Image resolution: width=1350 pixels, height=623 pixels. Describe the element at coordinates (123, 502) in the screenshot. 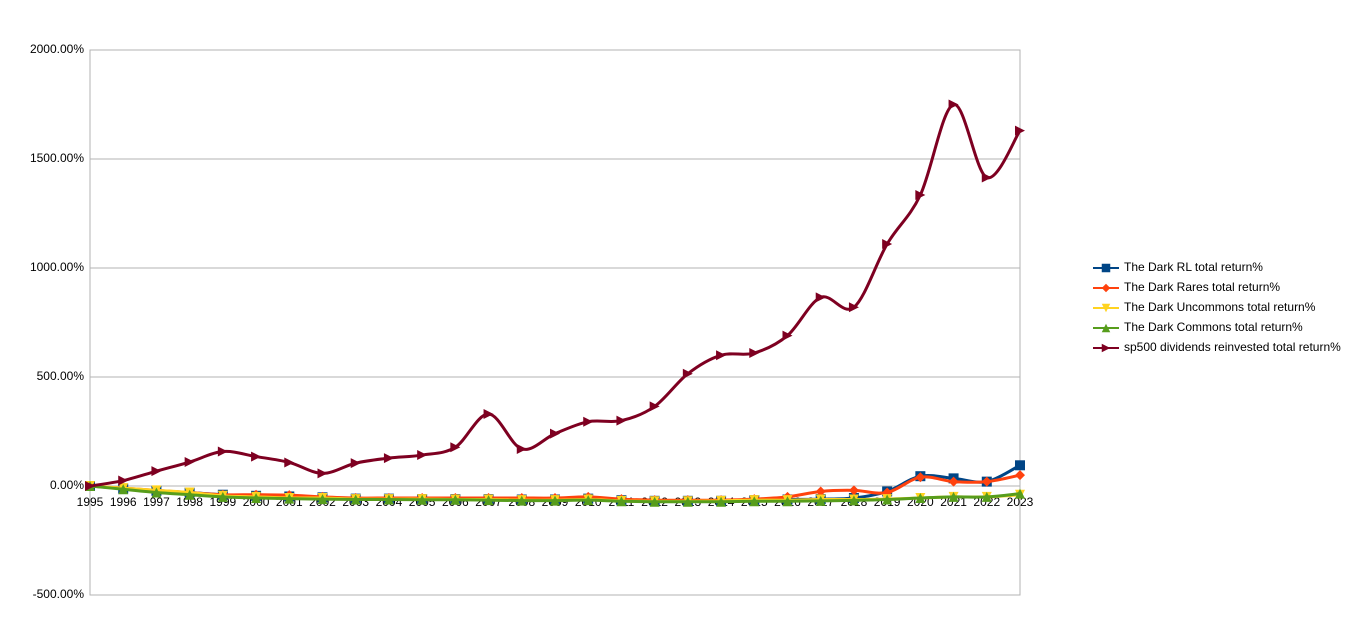

I see `x-tick-label: 1996` at that location.